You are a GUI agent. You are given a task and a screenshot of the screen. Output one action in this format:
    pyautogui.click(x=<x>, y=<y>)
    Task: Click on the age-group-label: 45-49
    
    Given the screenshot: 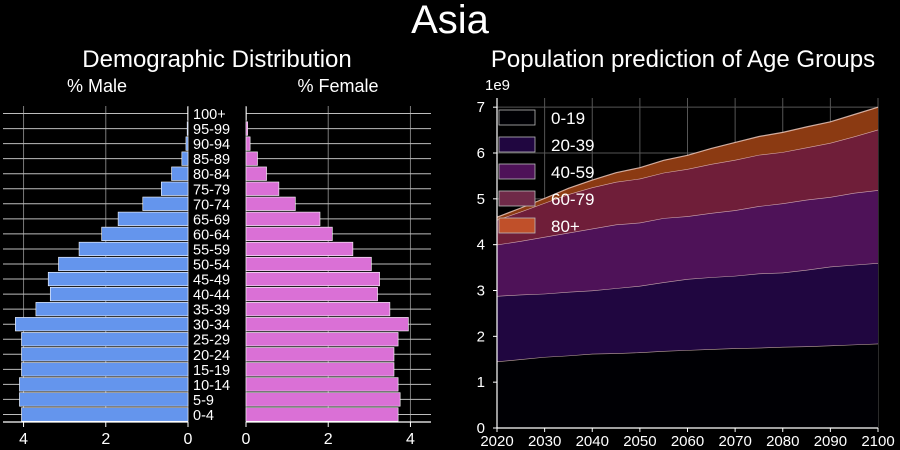 What is the action you would take?
    pyautogui.click(x=211, y=281)
    